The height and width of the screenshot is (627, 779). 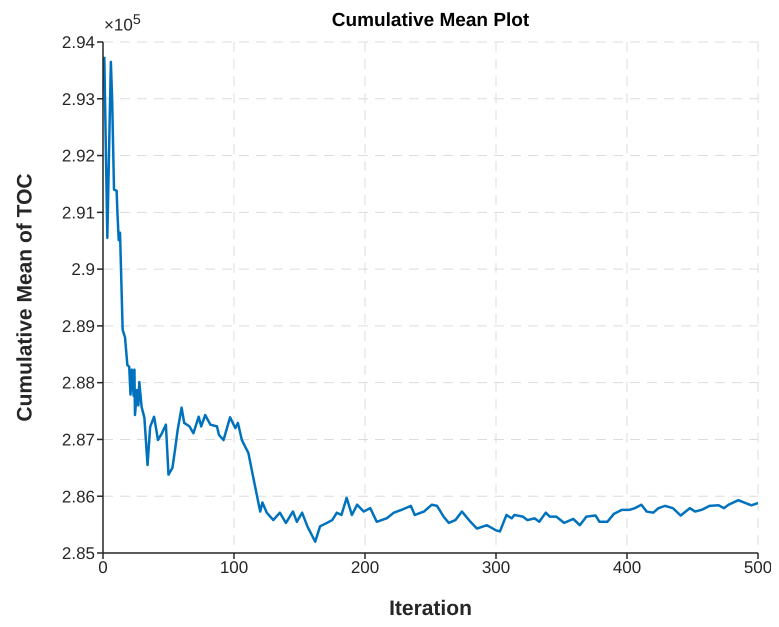 What do you see at coordinates (627, 568) in the screenshot?
I see `x-tick-label: 400` at bounding box center [627, 568].